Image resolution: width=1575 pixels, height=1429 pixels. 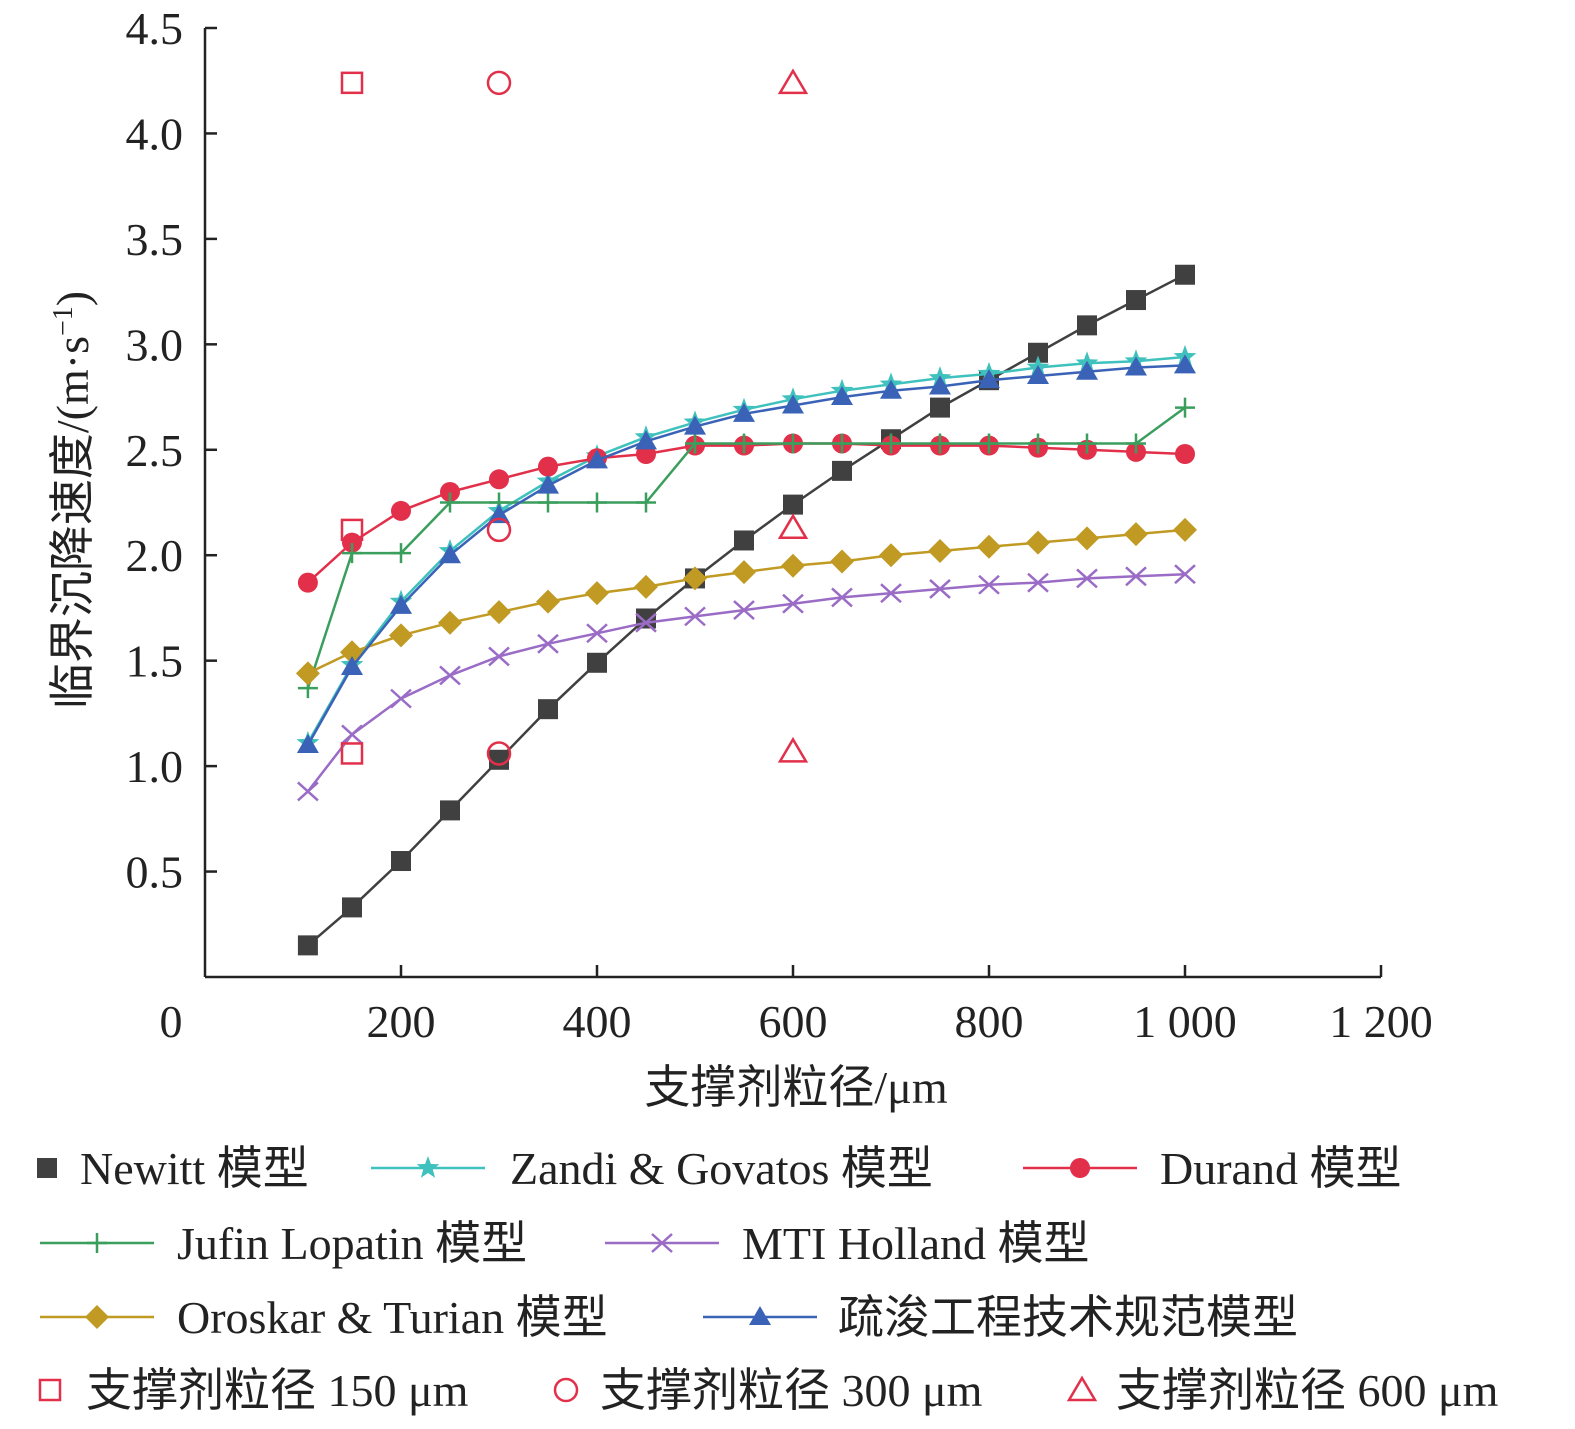 What do you see at coordinates (352, 418) in the screenshot?
I see `reference-p150` at bounding box center [352, 418].